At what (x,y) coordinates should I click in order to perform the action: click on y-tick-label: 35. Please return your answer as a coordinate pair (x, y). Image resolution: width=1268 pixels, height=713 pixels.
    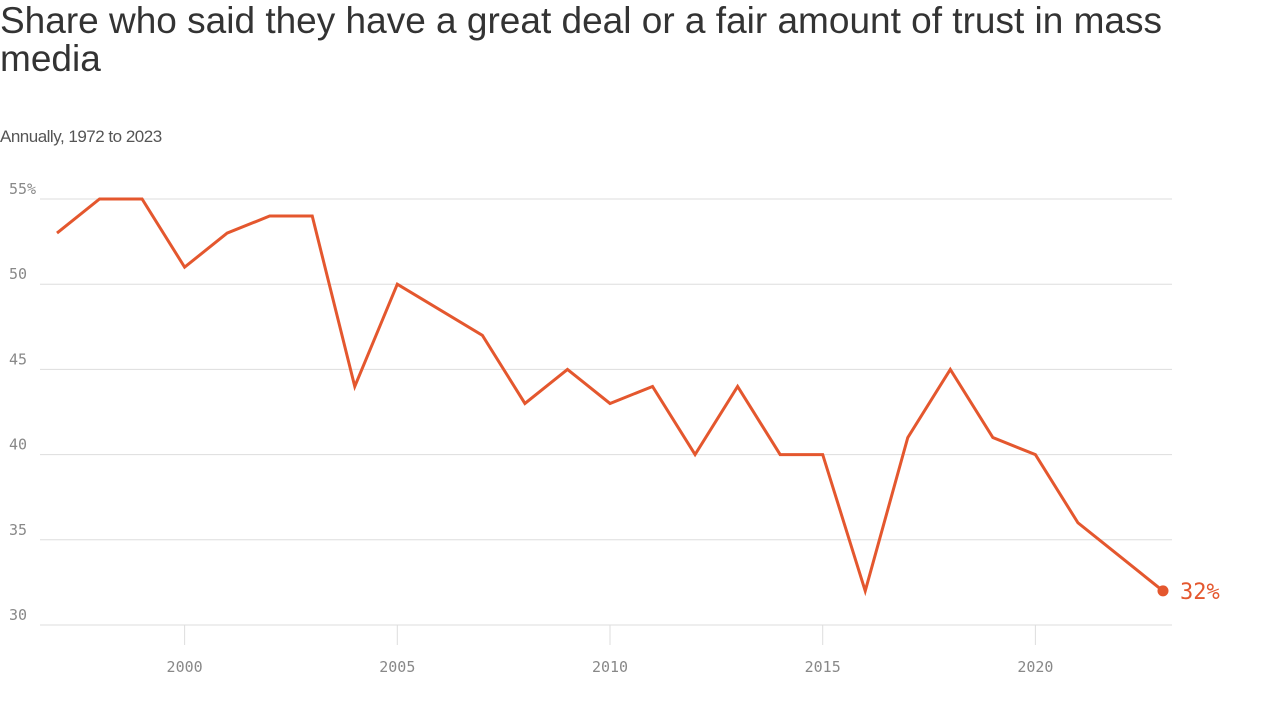
    Looking at the image, I should click on (18, 530).